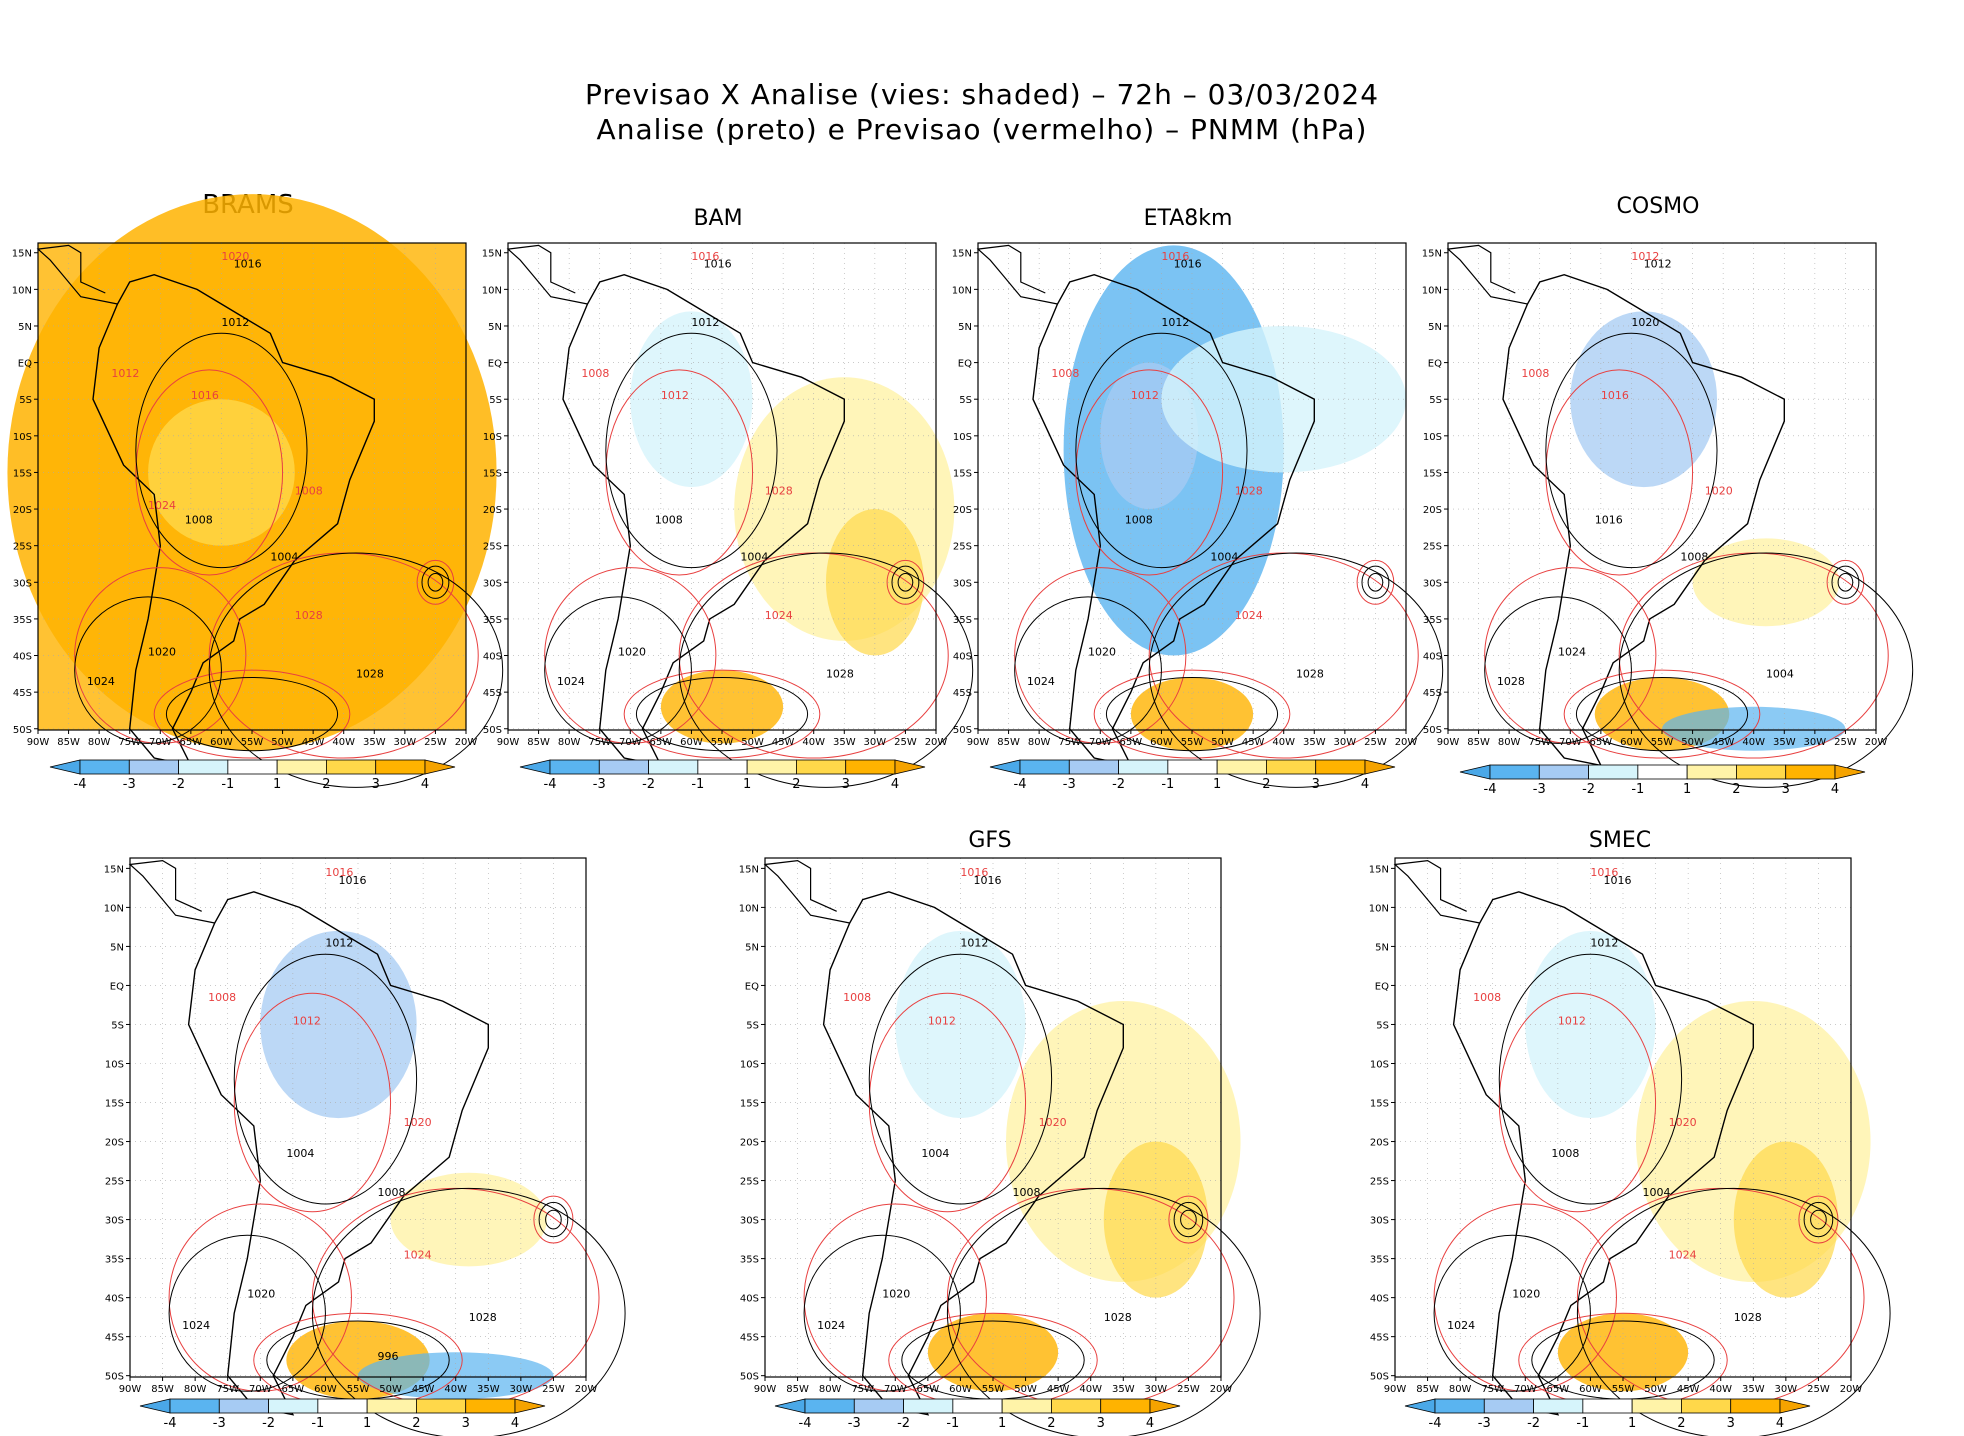 The height and width of the screenshot is (1436, 1964). I want to click on lat-label: 35S, so click(114, 1260).